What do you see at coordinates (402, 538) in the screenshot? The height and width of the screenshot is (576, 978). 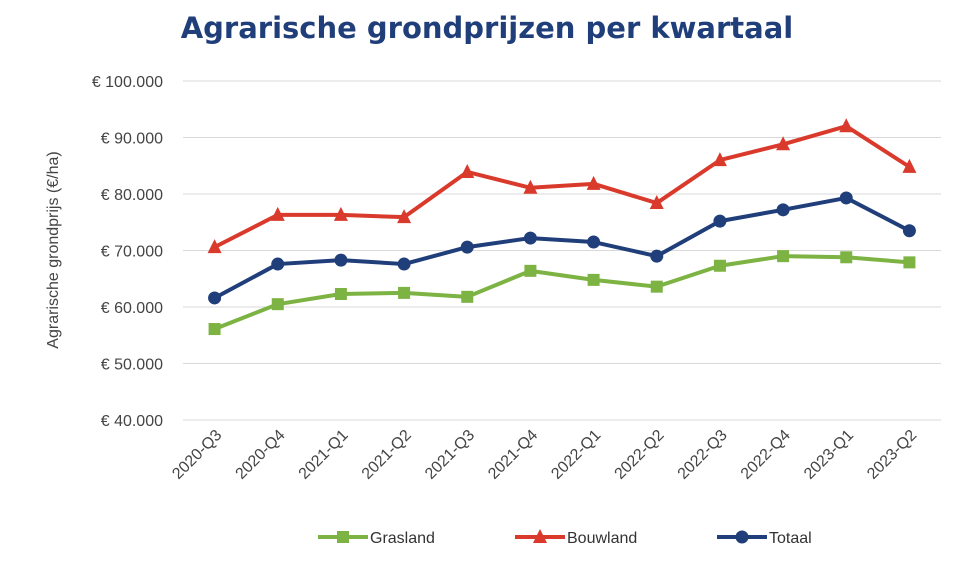 I see `legend-label: Grasland` at bounding box center [402, 538].